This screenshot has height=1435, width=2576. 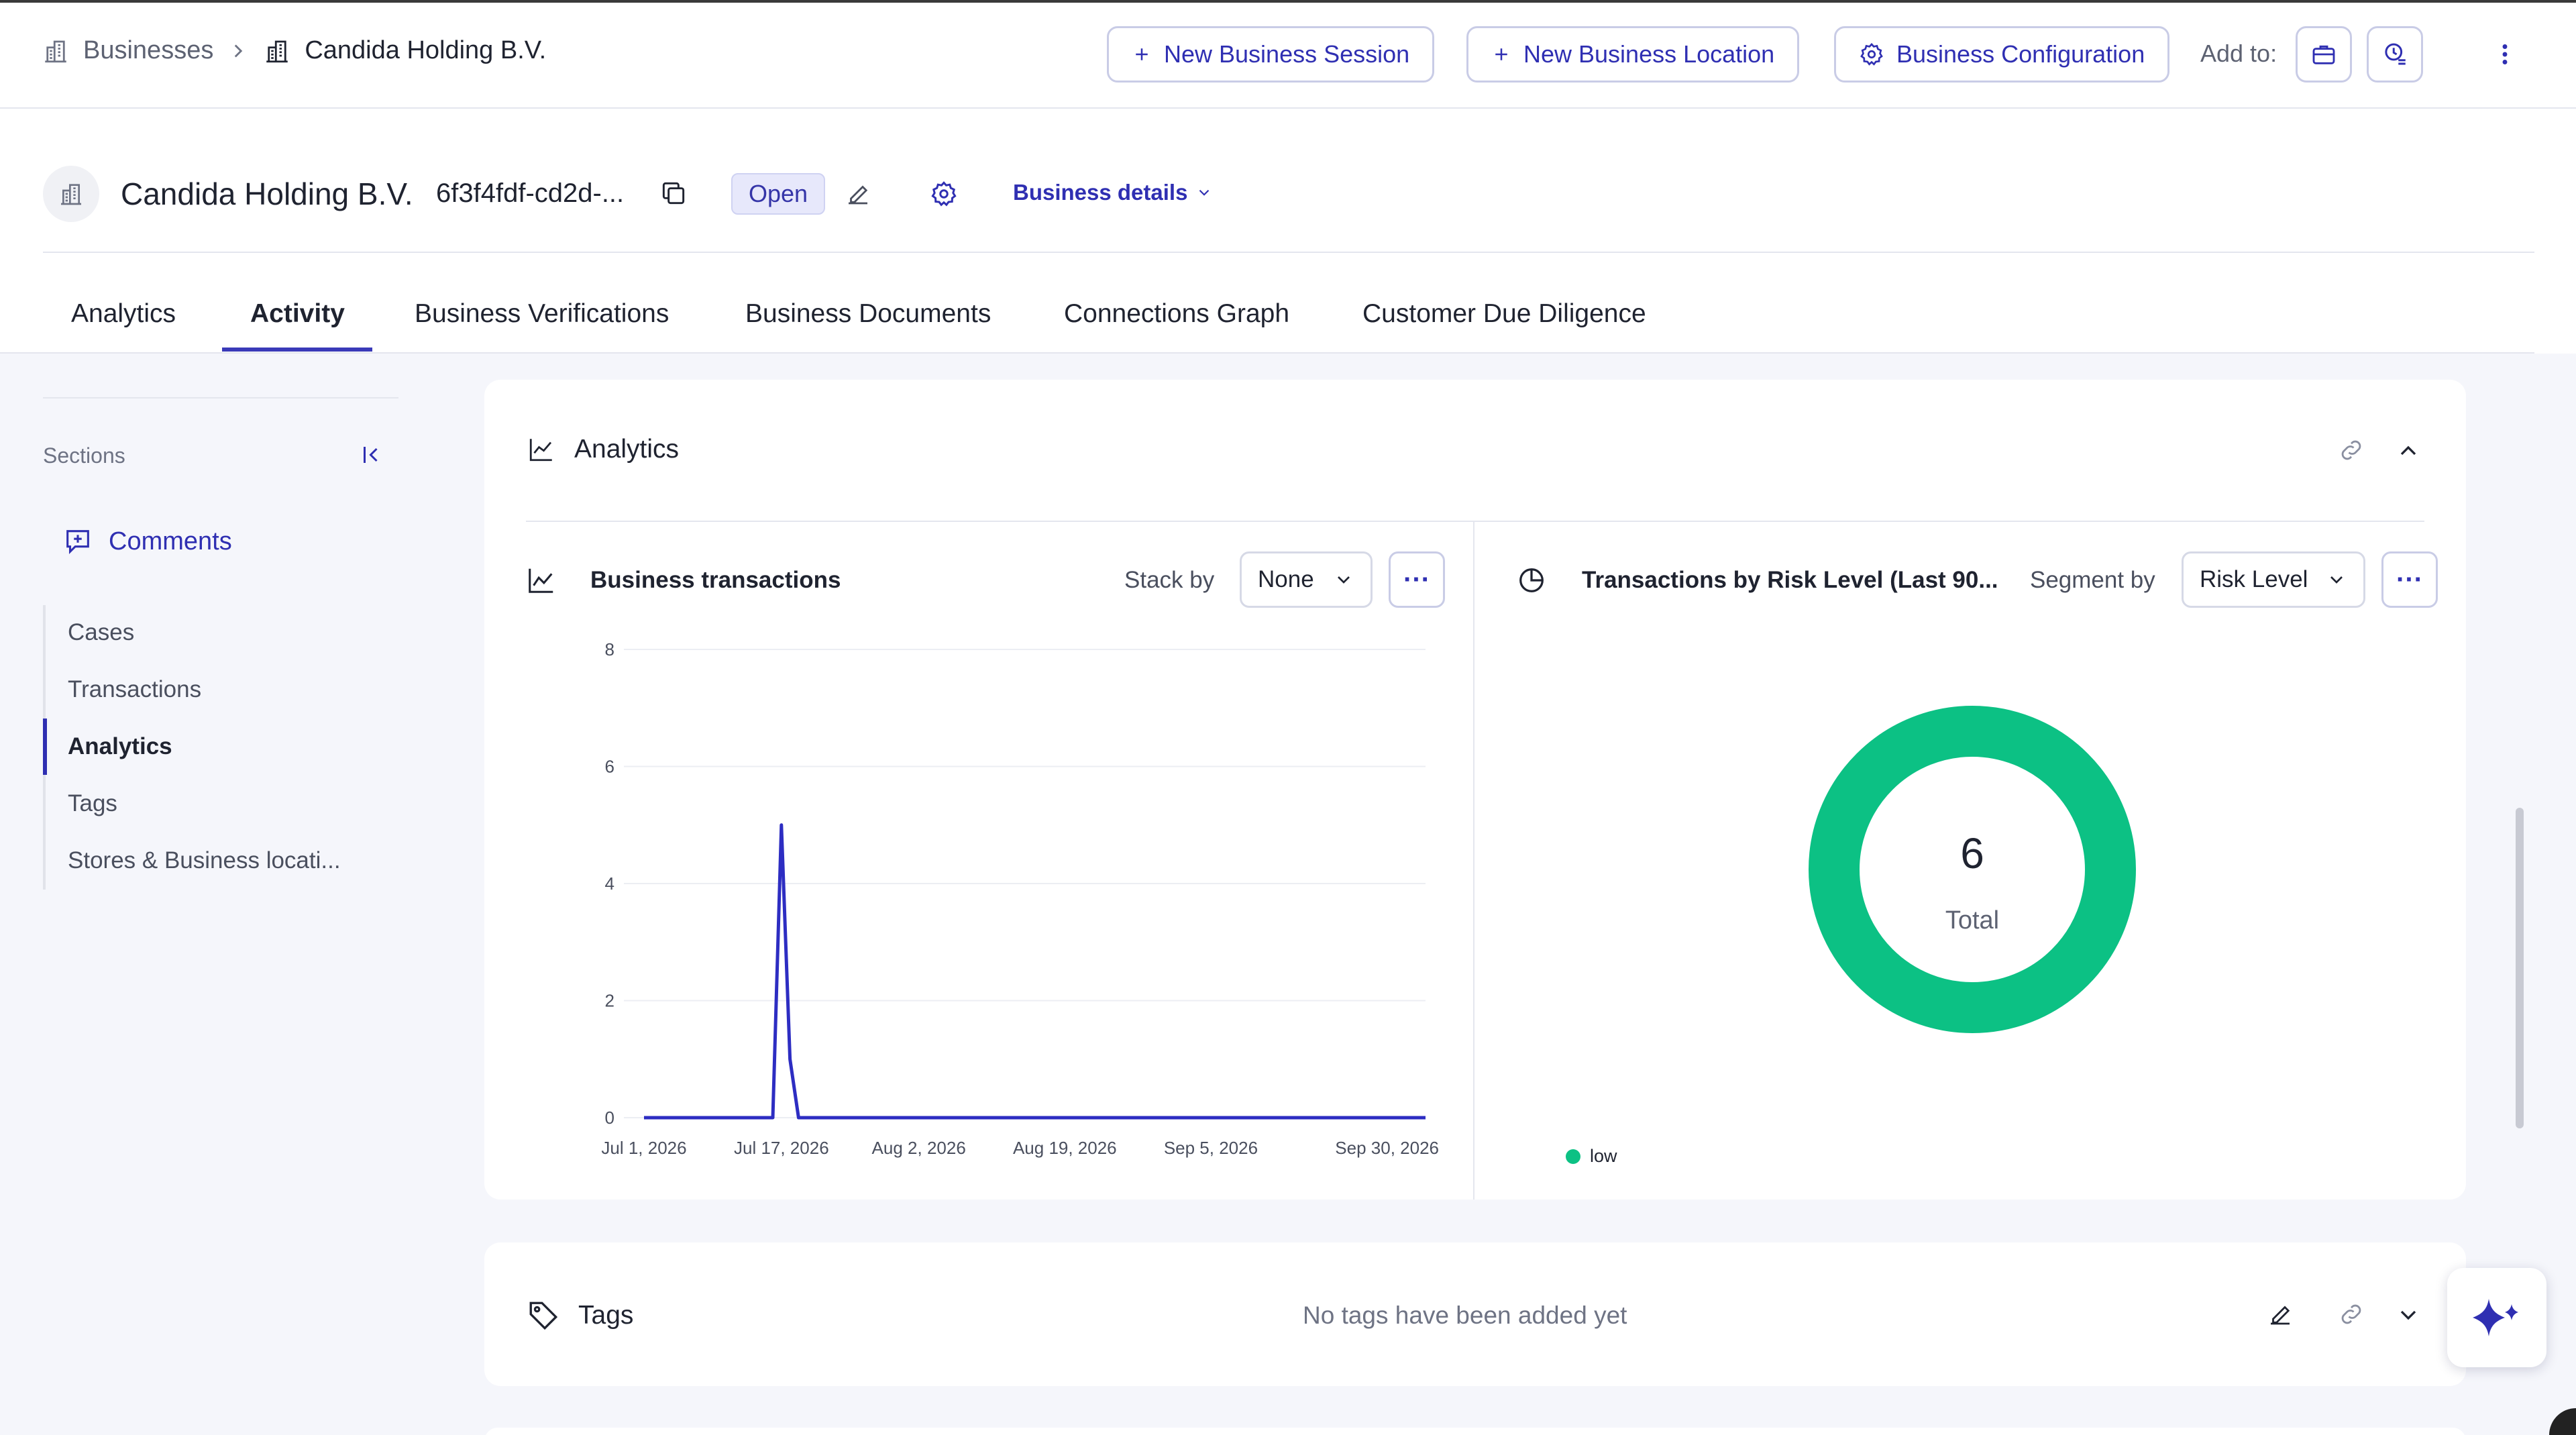 I want to click on settings-gear-icon, so click(x=944, y=195).